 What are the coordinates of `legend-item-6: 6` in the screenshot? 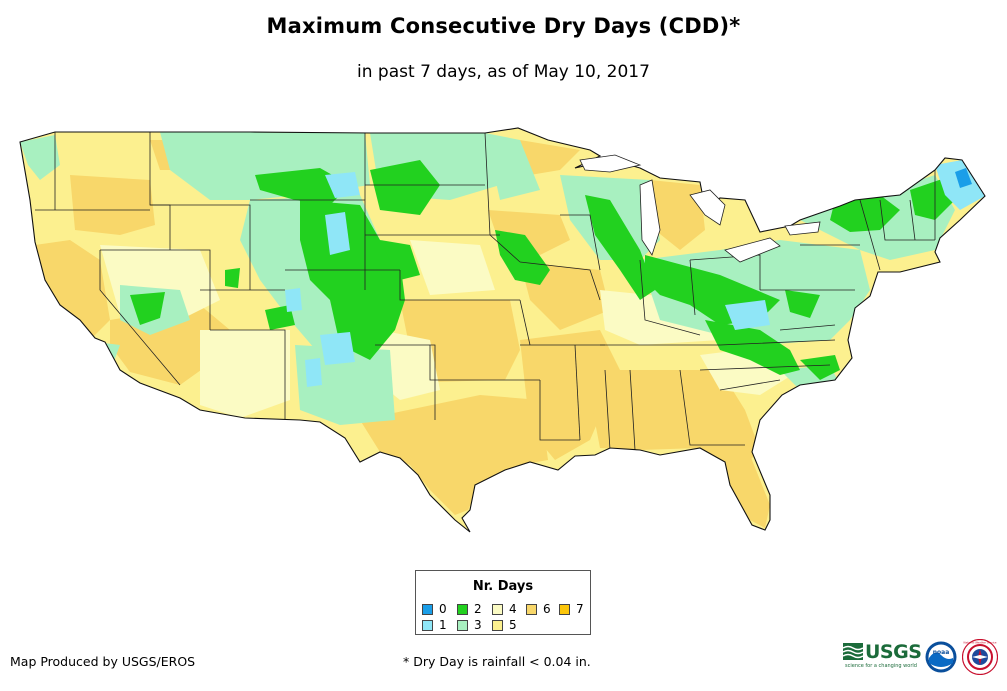 It's located at (538, 609).